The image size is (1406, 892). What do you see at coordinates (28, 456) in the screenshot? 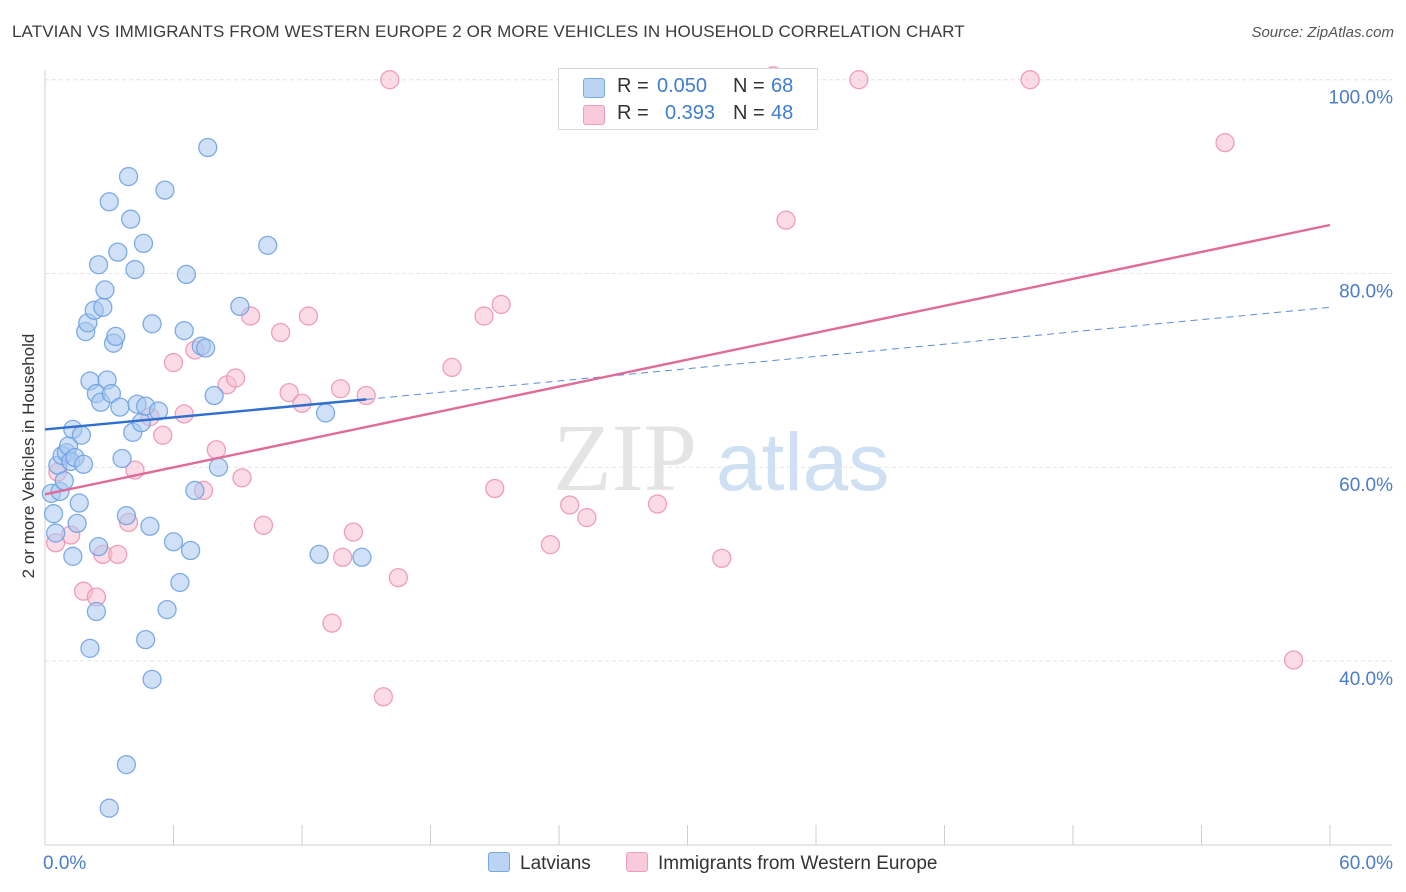
I see `y-axis-label: 2 or more Vehicles in Household` at bounding box center [28, 456].